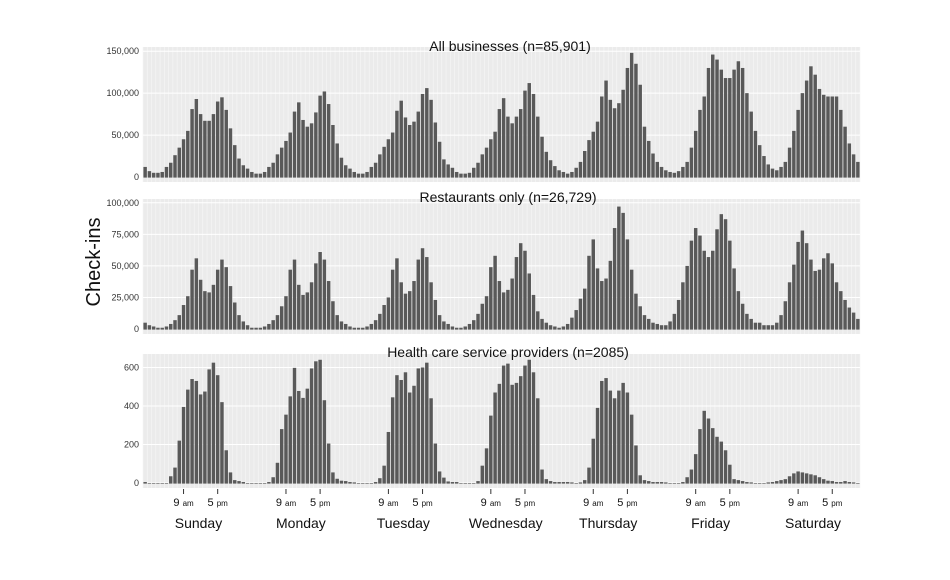  I want to click on y-tick-label: 100,000, so click(122, 93).